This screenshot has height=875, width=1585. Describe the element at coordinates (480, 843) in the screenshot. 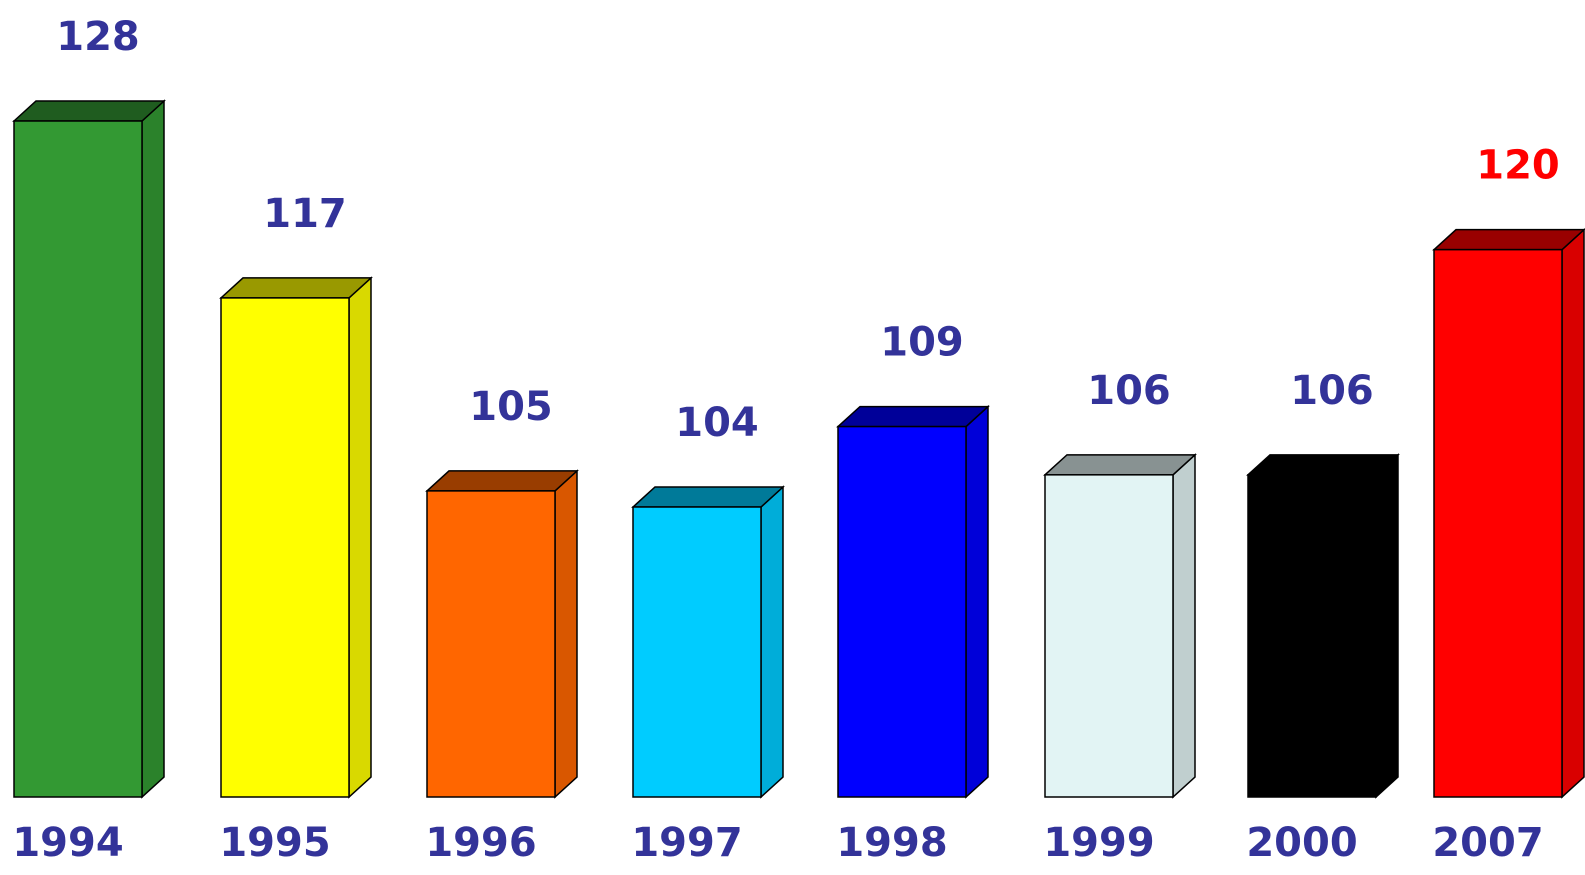

I see `x-tick-label: 1996` at that location.